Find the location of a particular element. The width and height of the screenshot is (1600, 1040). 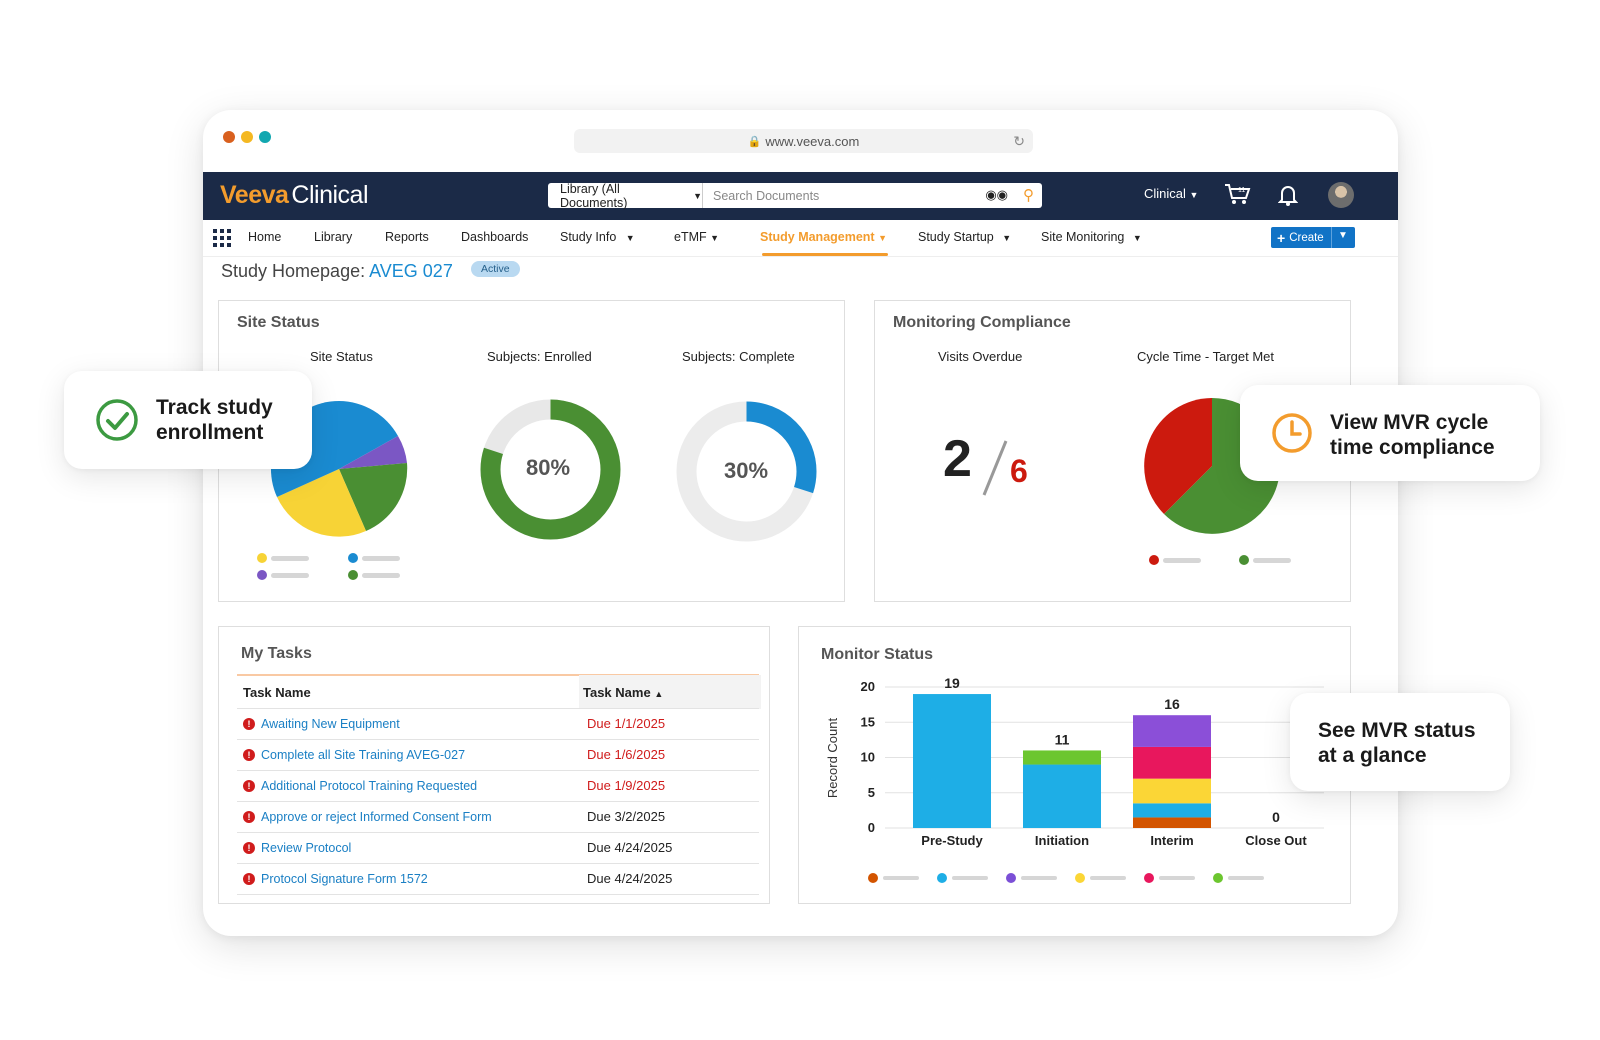

notification-bell-icon is located at coordinates (1288, 197).